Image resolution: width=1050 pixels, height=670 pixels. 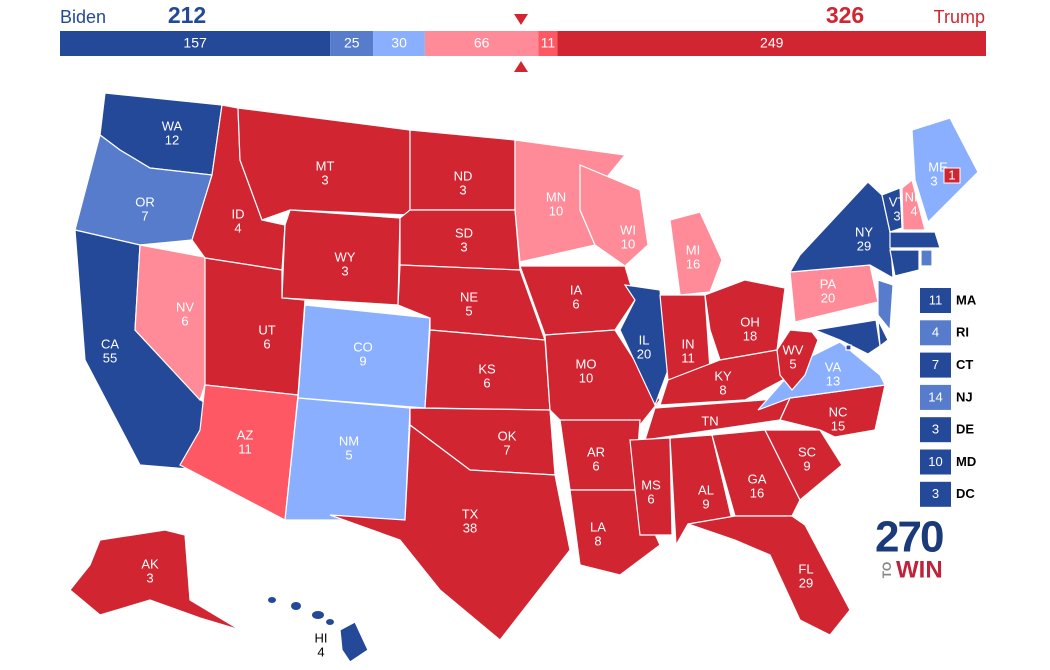 What do you see at coordinates (966, 461) in the screenshot?
I see `legend-abbr: MD` at bounding box center [966, 461].